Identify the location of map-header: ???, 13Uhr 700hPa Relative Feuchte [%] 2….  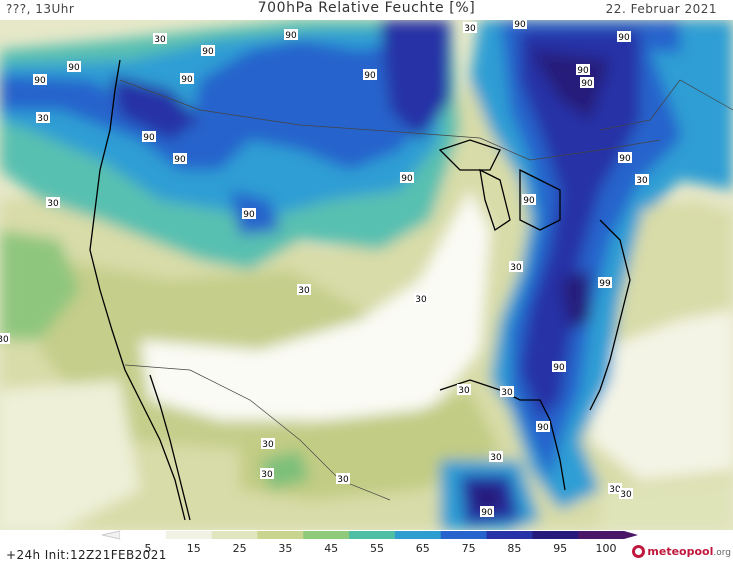
(366, 10).